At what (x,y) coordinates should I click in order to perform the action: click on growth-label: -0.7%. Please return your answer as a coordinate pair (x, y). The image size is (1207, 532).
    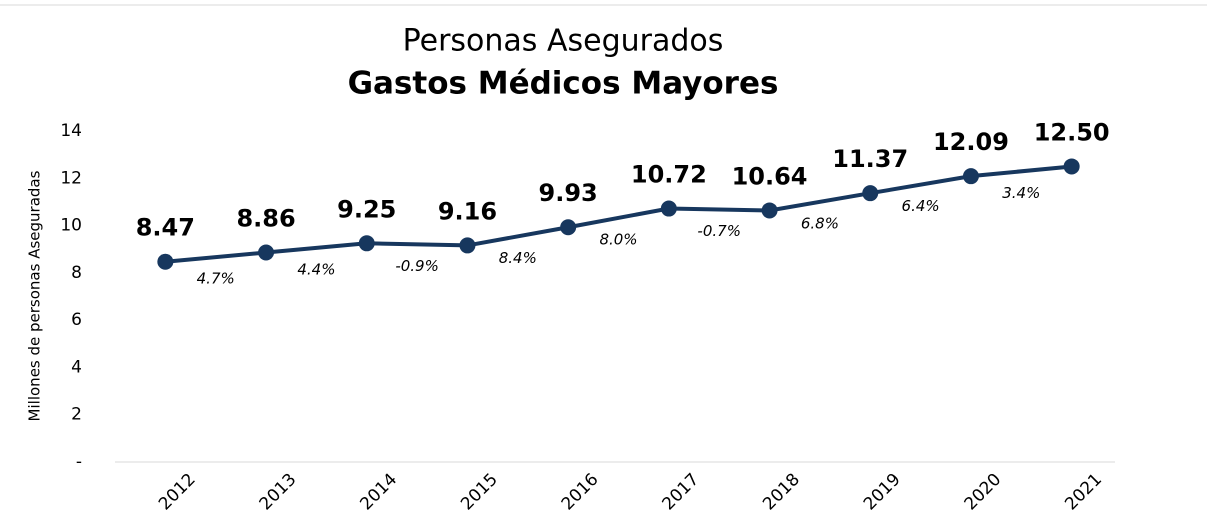
    Looking at the image, I should click on (719, 231).